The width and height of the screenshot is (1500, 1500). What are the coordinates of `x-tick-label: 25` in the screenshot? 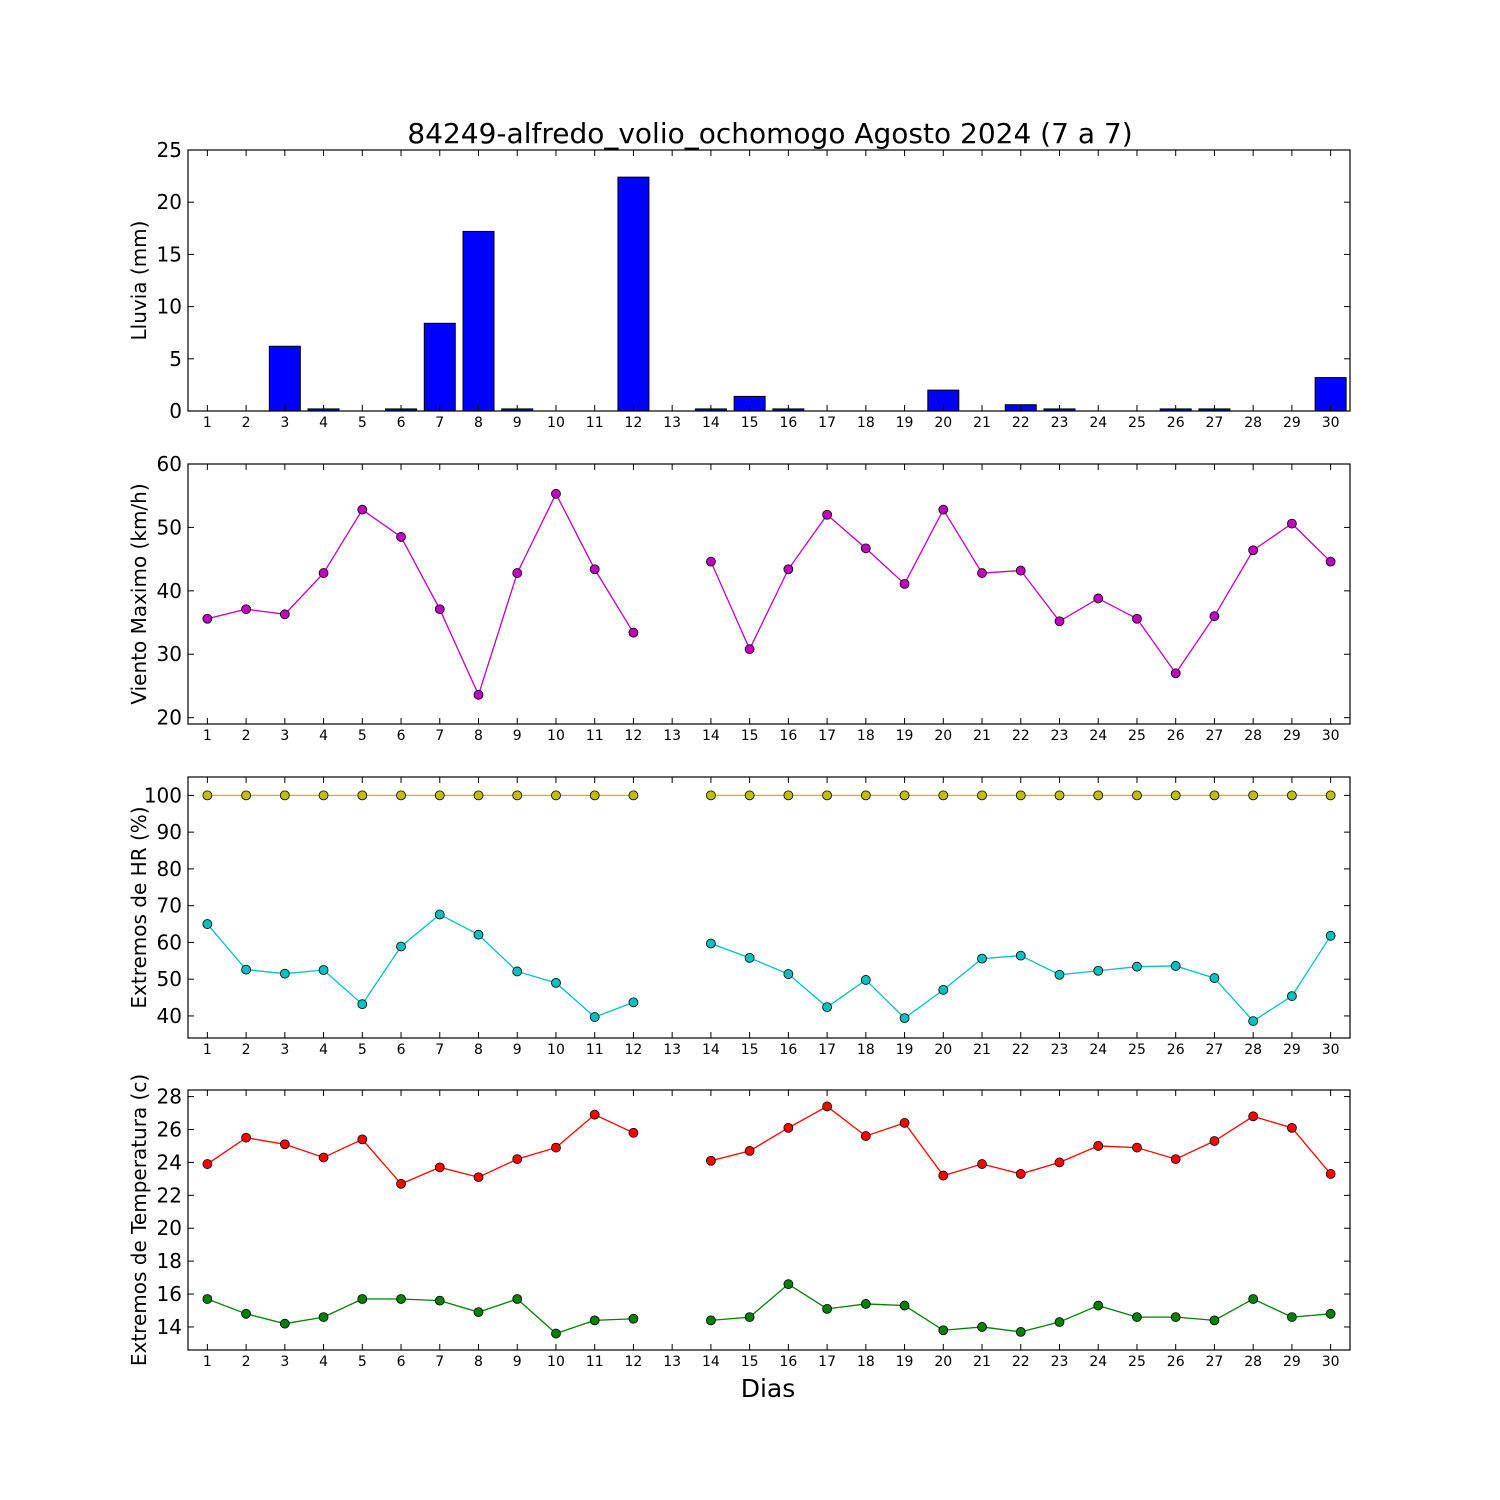 It's located at (1137, 423).